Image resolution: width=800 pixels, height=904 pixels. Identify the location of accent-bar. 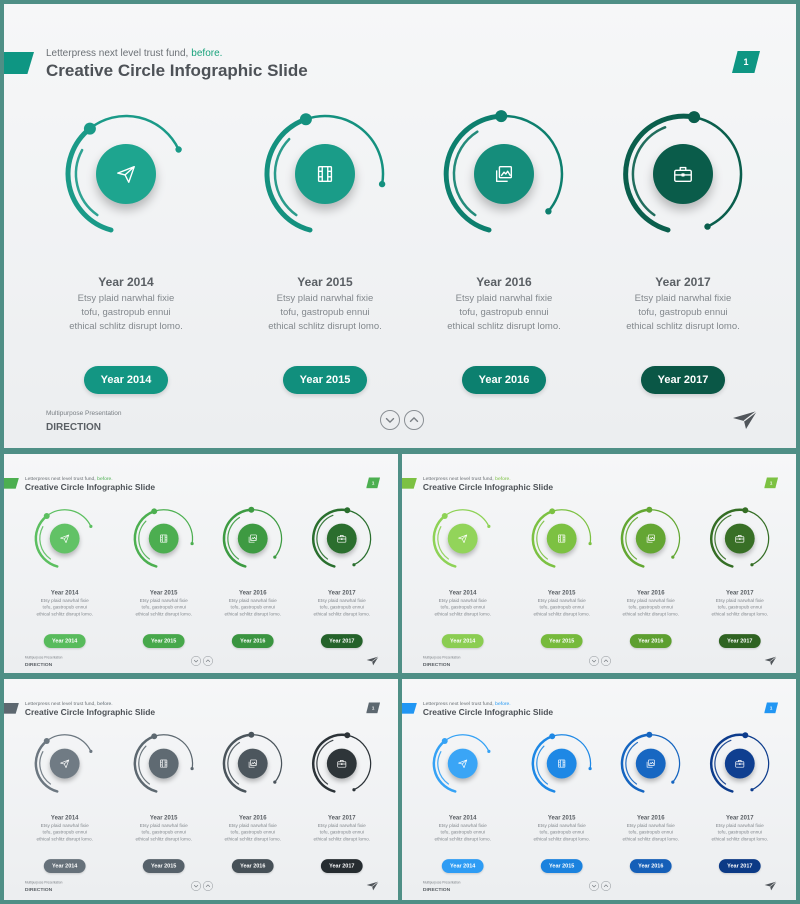
(11, 483).